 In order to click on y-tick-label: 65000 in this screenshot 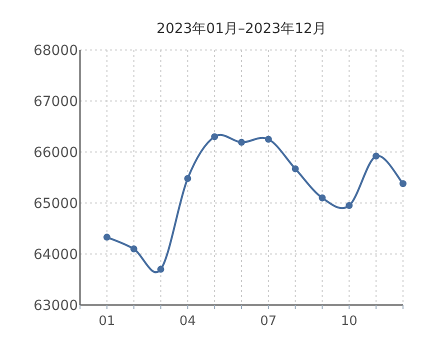, I will do `click(55, 204)`.